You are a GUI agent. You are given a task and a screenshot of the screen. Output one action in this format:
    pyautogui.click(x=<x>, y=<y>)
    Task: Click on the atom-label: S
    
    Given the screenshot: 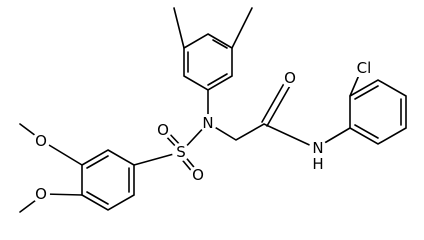 What is the action you would take?
    pyautogui.click(x=181, y=152)
    